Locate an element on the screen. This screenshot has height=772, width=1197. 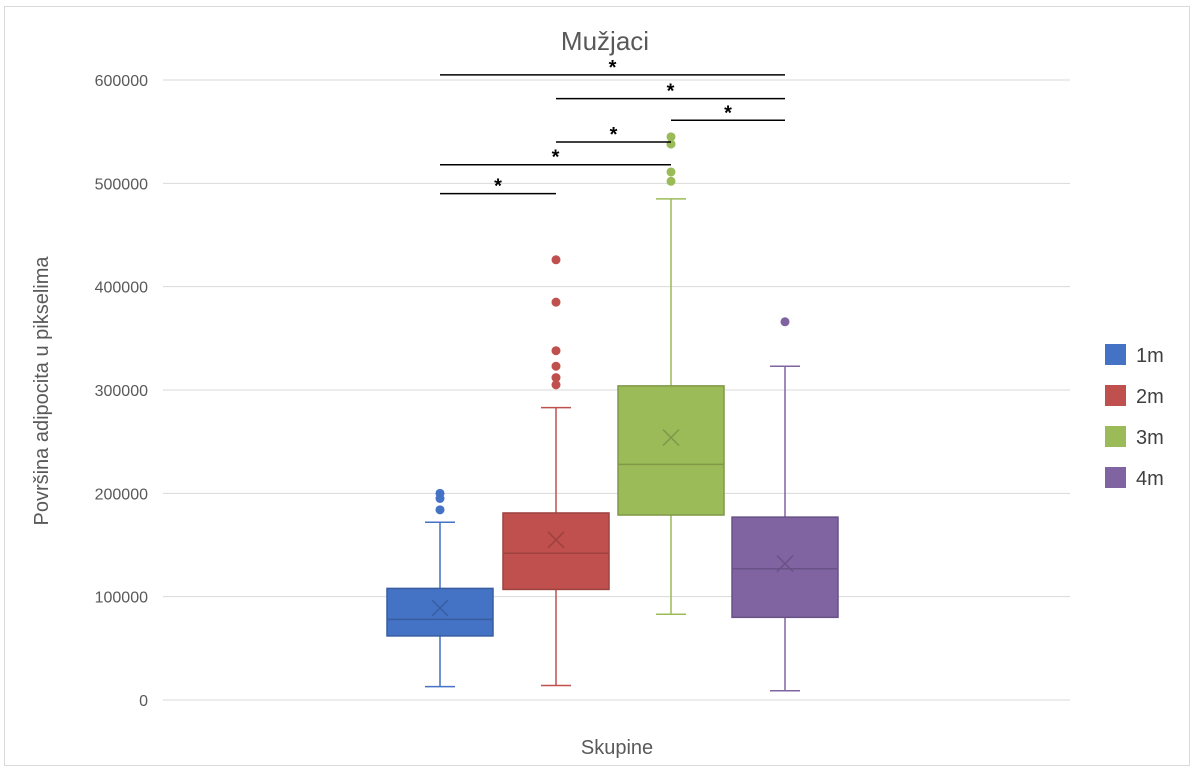
legend-label: 4m is located at coordinates (1150, 479).